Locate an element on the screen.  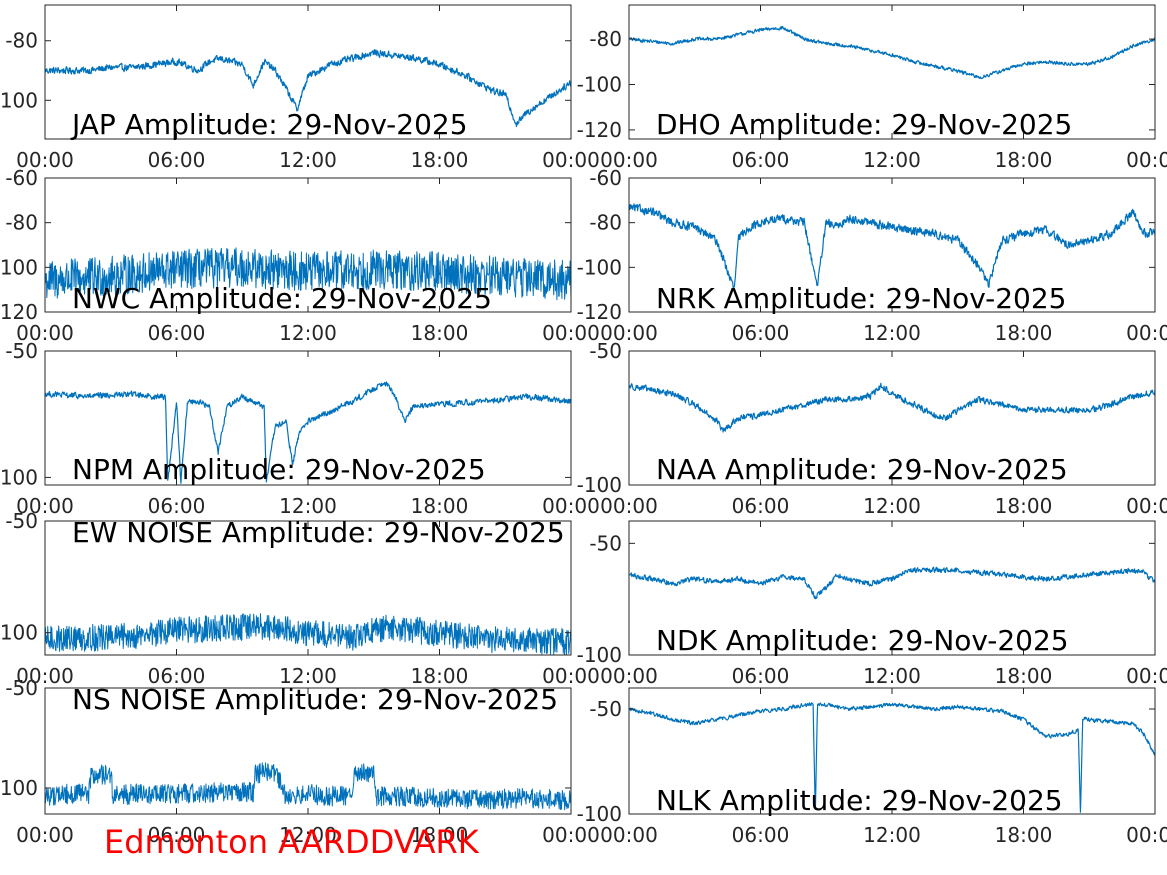
station-label: Edmonton AARDDVARK is located at coordinates (292, 842).